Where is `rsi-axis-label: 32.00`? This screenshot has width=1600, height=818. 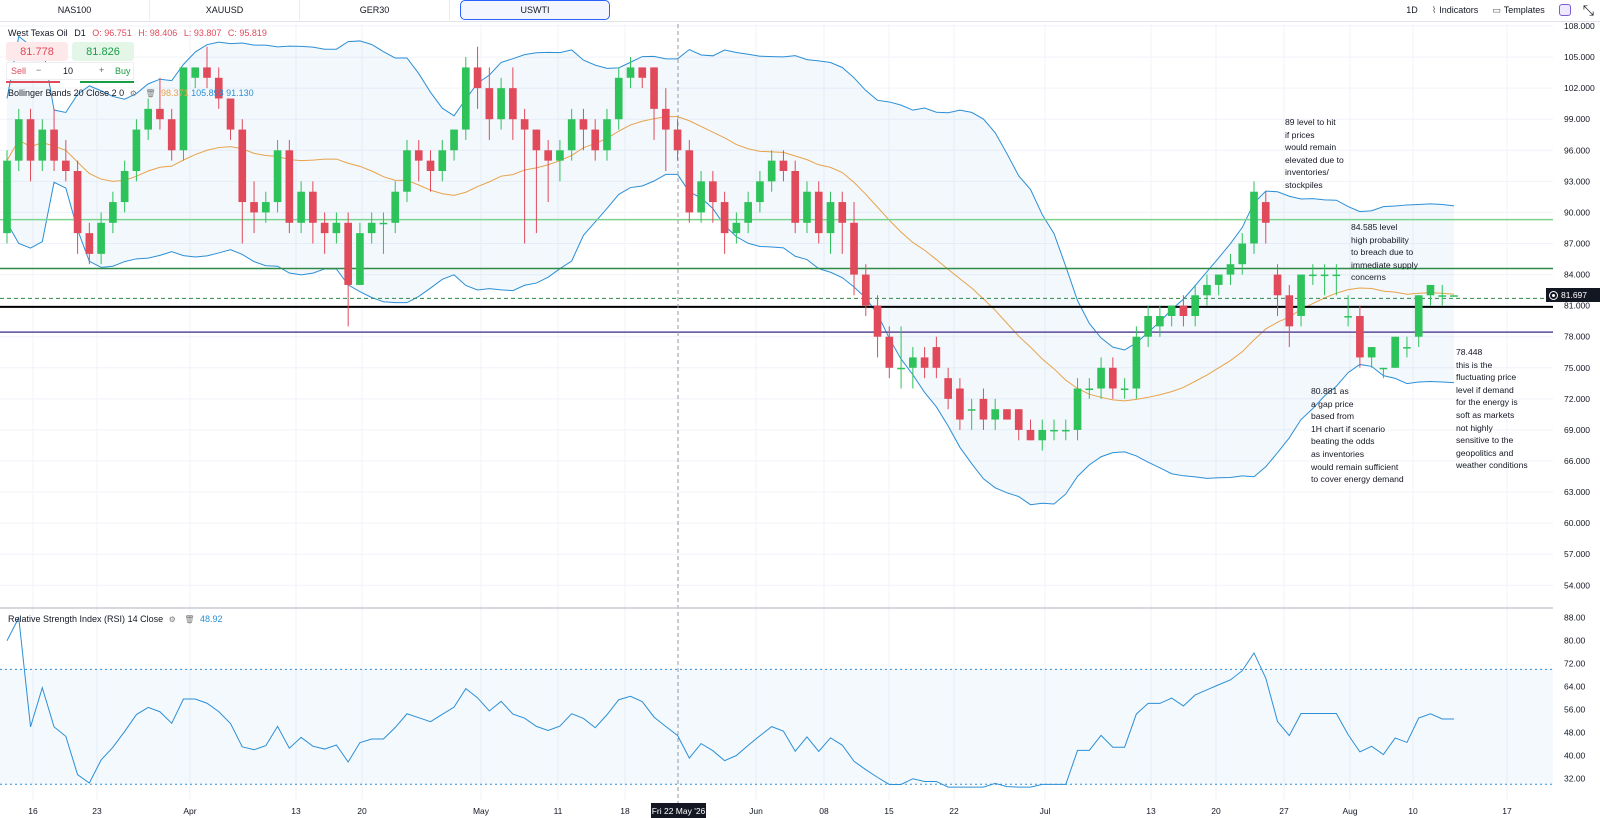
rsi-axis-label: 32.00 is located at coordinates (1575, 779).